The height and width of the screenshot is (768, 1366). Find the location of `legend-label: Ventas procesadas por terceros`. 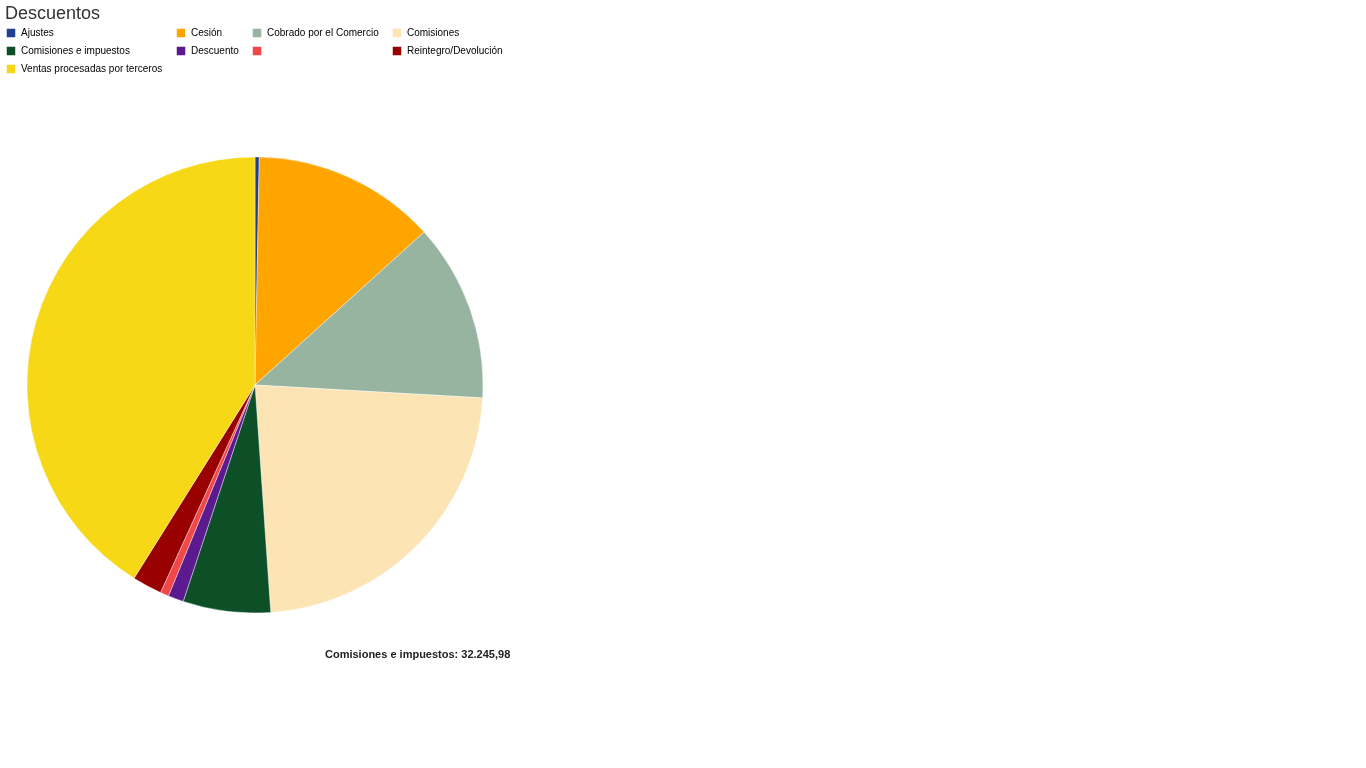

legend-label: Ventas procesadas por terceros is located at coordinates (92, 68).